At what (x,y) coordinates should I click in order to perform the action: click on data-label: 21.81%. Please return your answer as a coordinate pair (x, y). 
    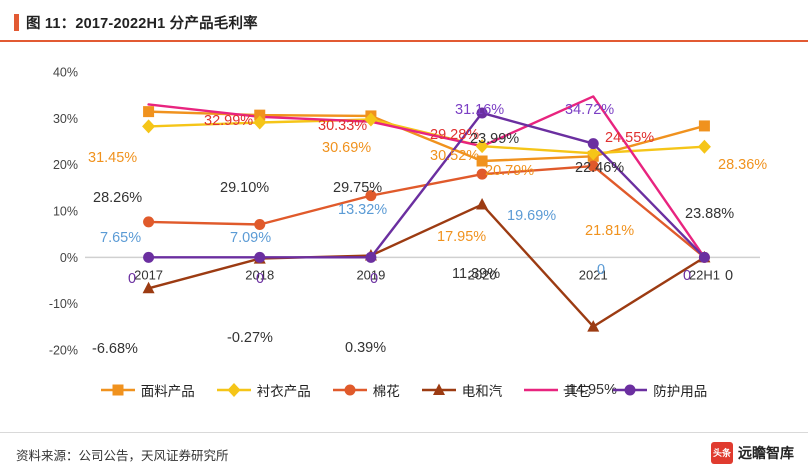
    Looking at the image, I should click on (609, 231).